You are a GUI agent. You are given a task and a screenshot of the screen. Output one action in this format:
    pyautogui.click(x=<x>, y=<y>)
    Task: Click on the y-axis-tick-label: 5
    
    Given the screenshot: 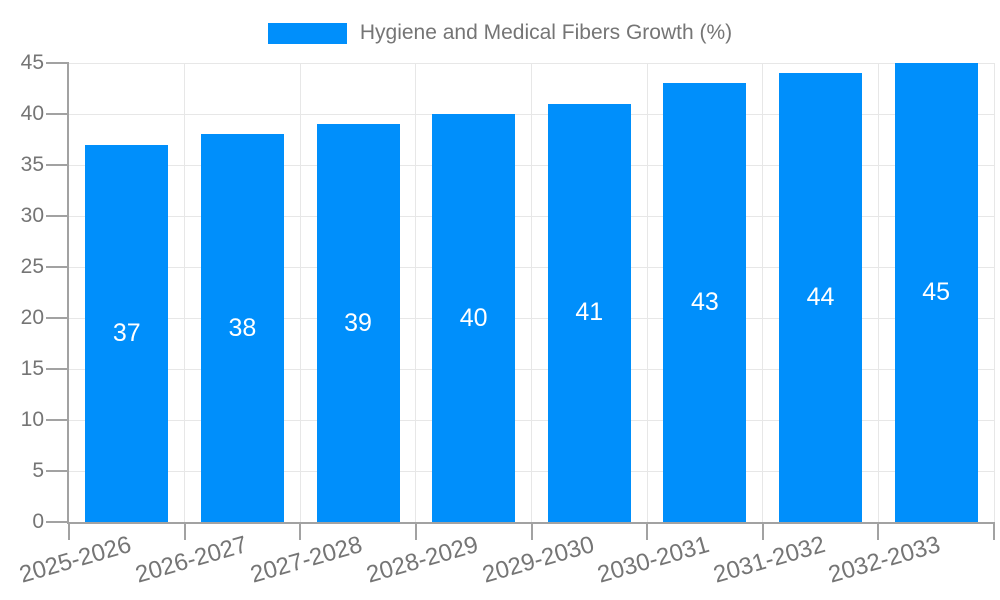 What is the action you would take?
    pyautogui.click(x=38, y=470)
    